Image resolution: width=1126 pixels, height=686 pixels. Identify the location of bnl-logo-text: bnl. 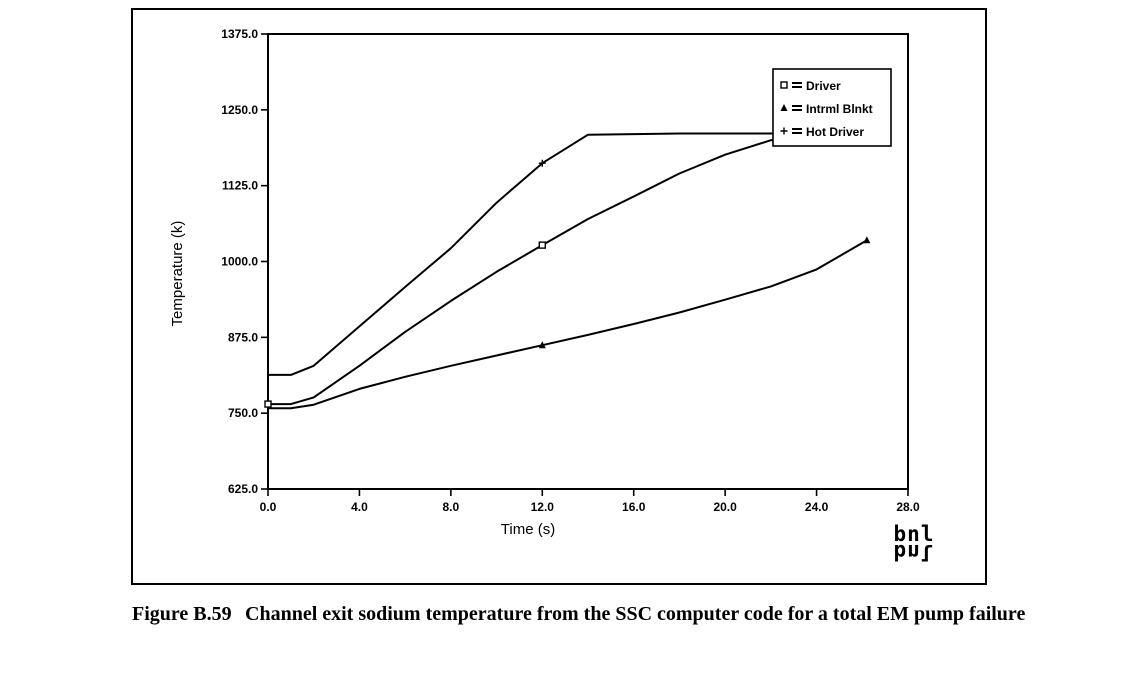
(914, 534).